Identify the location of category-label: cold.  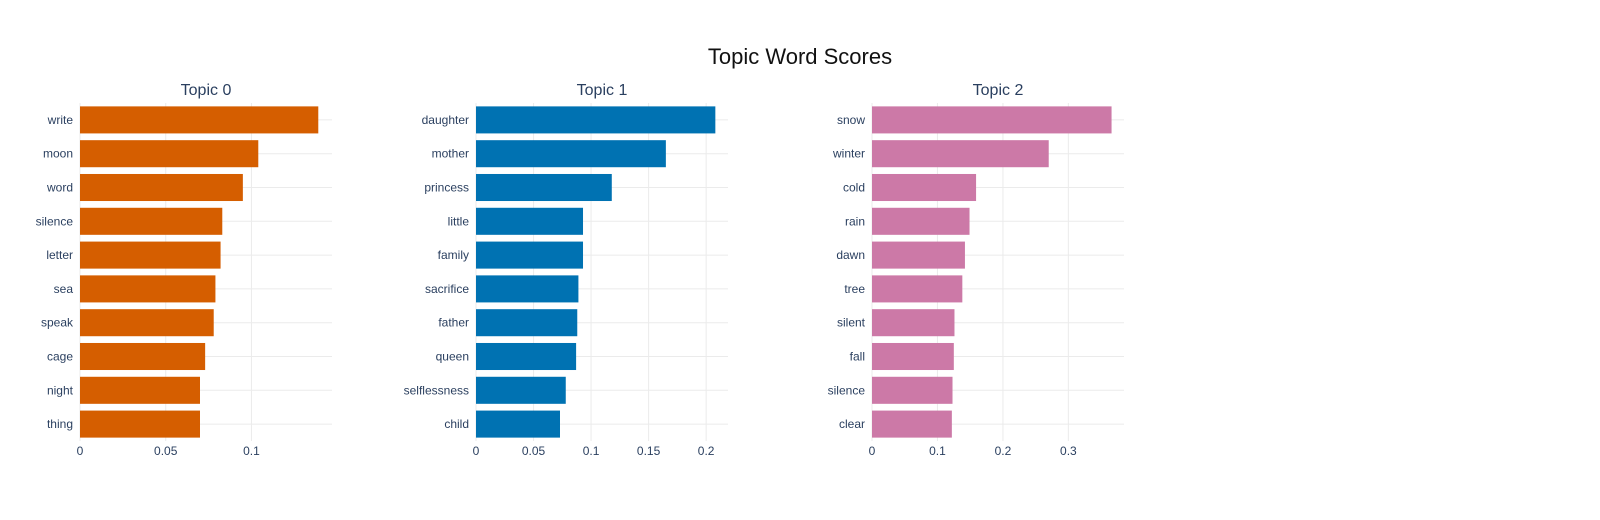
(854, 188).